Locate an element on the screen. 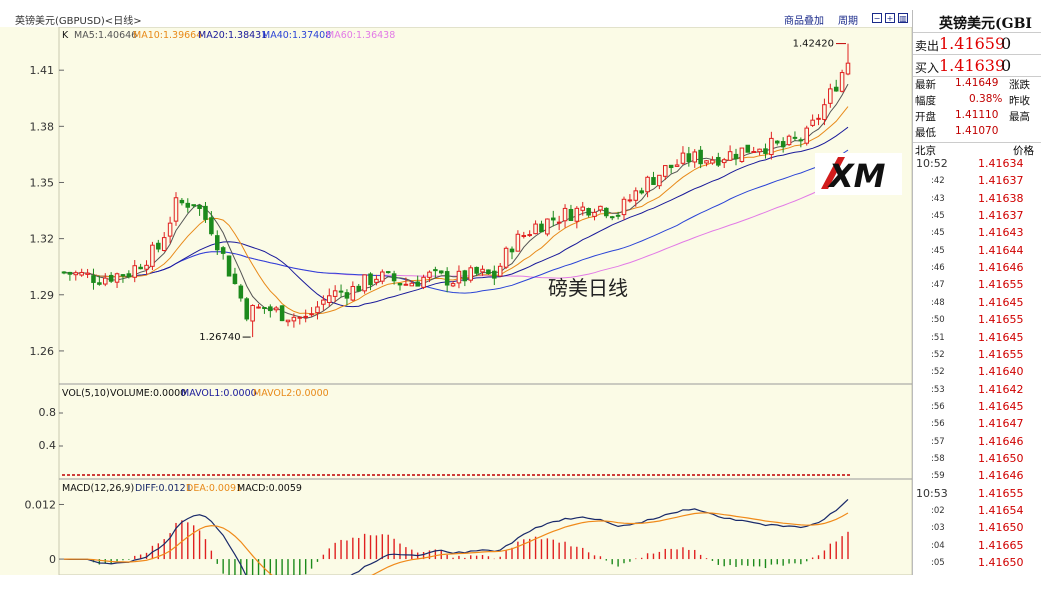  tick-row: :56 1.41647 is located at coordinates (977, 426).